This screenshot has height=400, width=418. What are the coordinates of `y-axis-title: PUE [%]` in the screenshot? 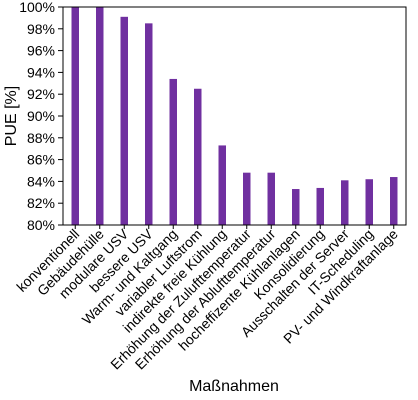 It's located at (11, 116).